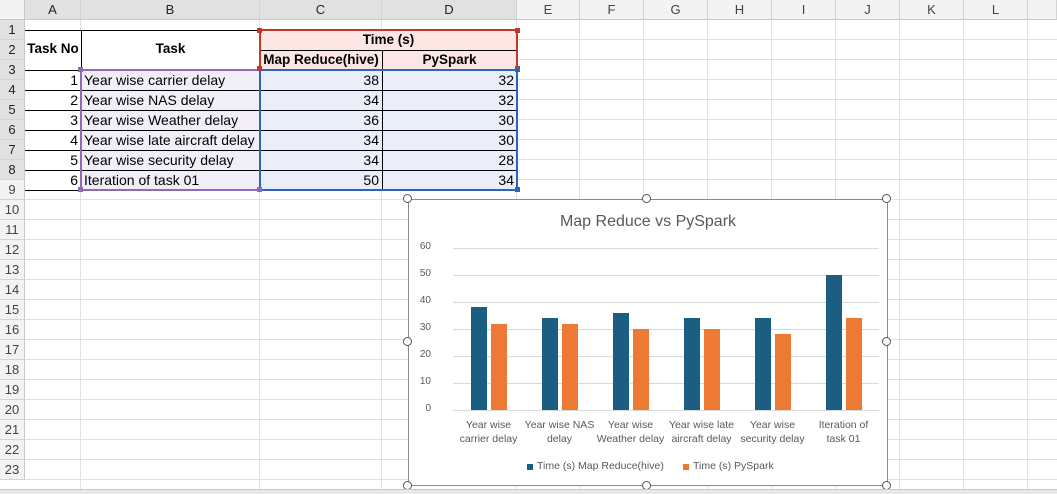  I want to click on cell-pyspark-time: 28, so click(449, 160).